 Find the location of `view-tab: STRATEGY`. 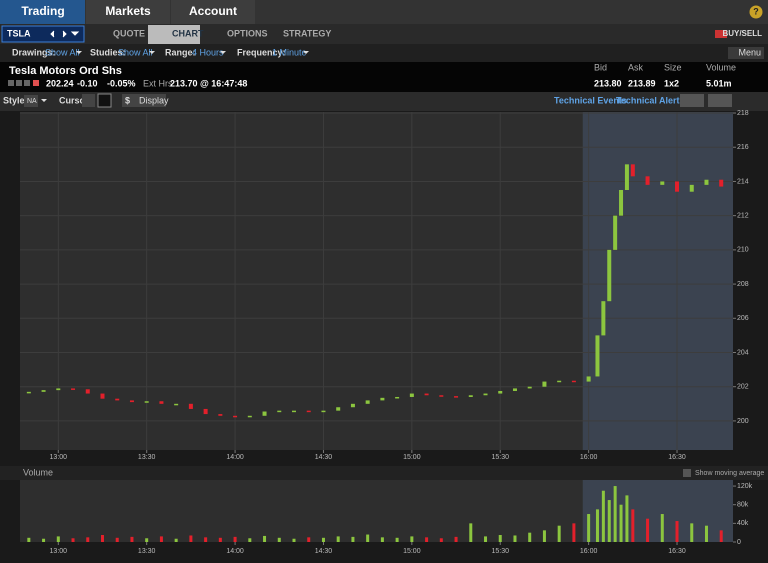

view-tab: STRATEGY is located at coordinates (307, 33).